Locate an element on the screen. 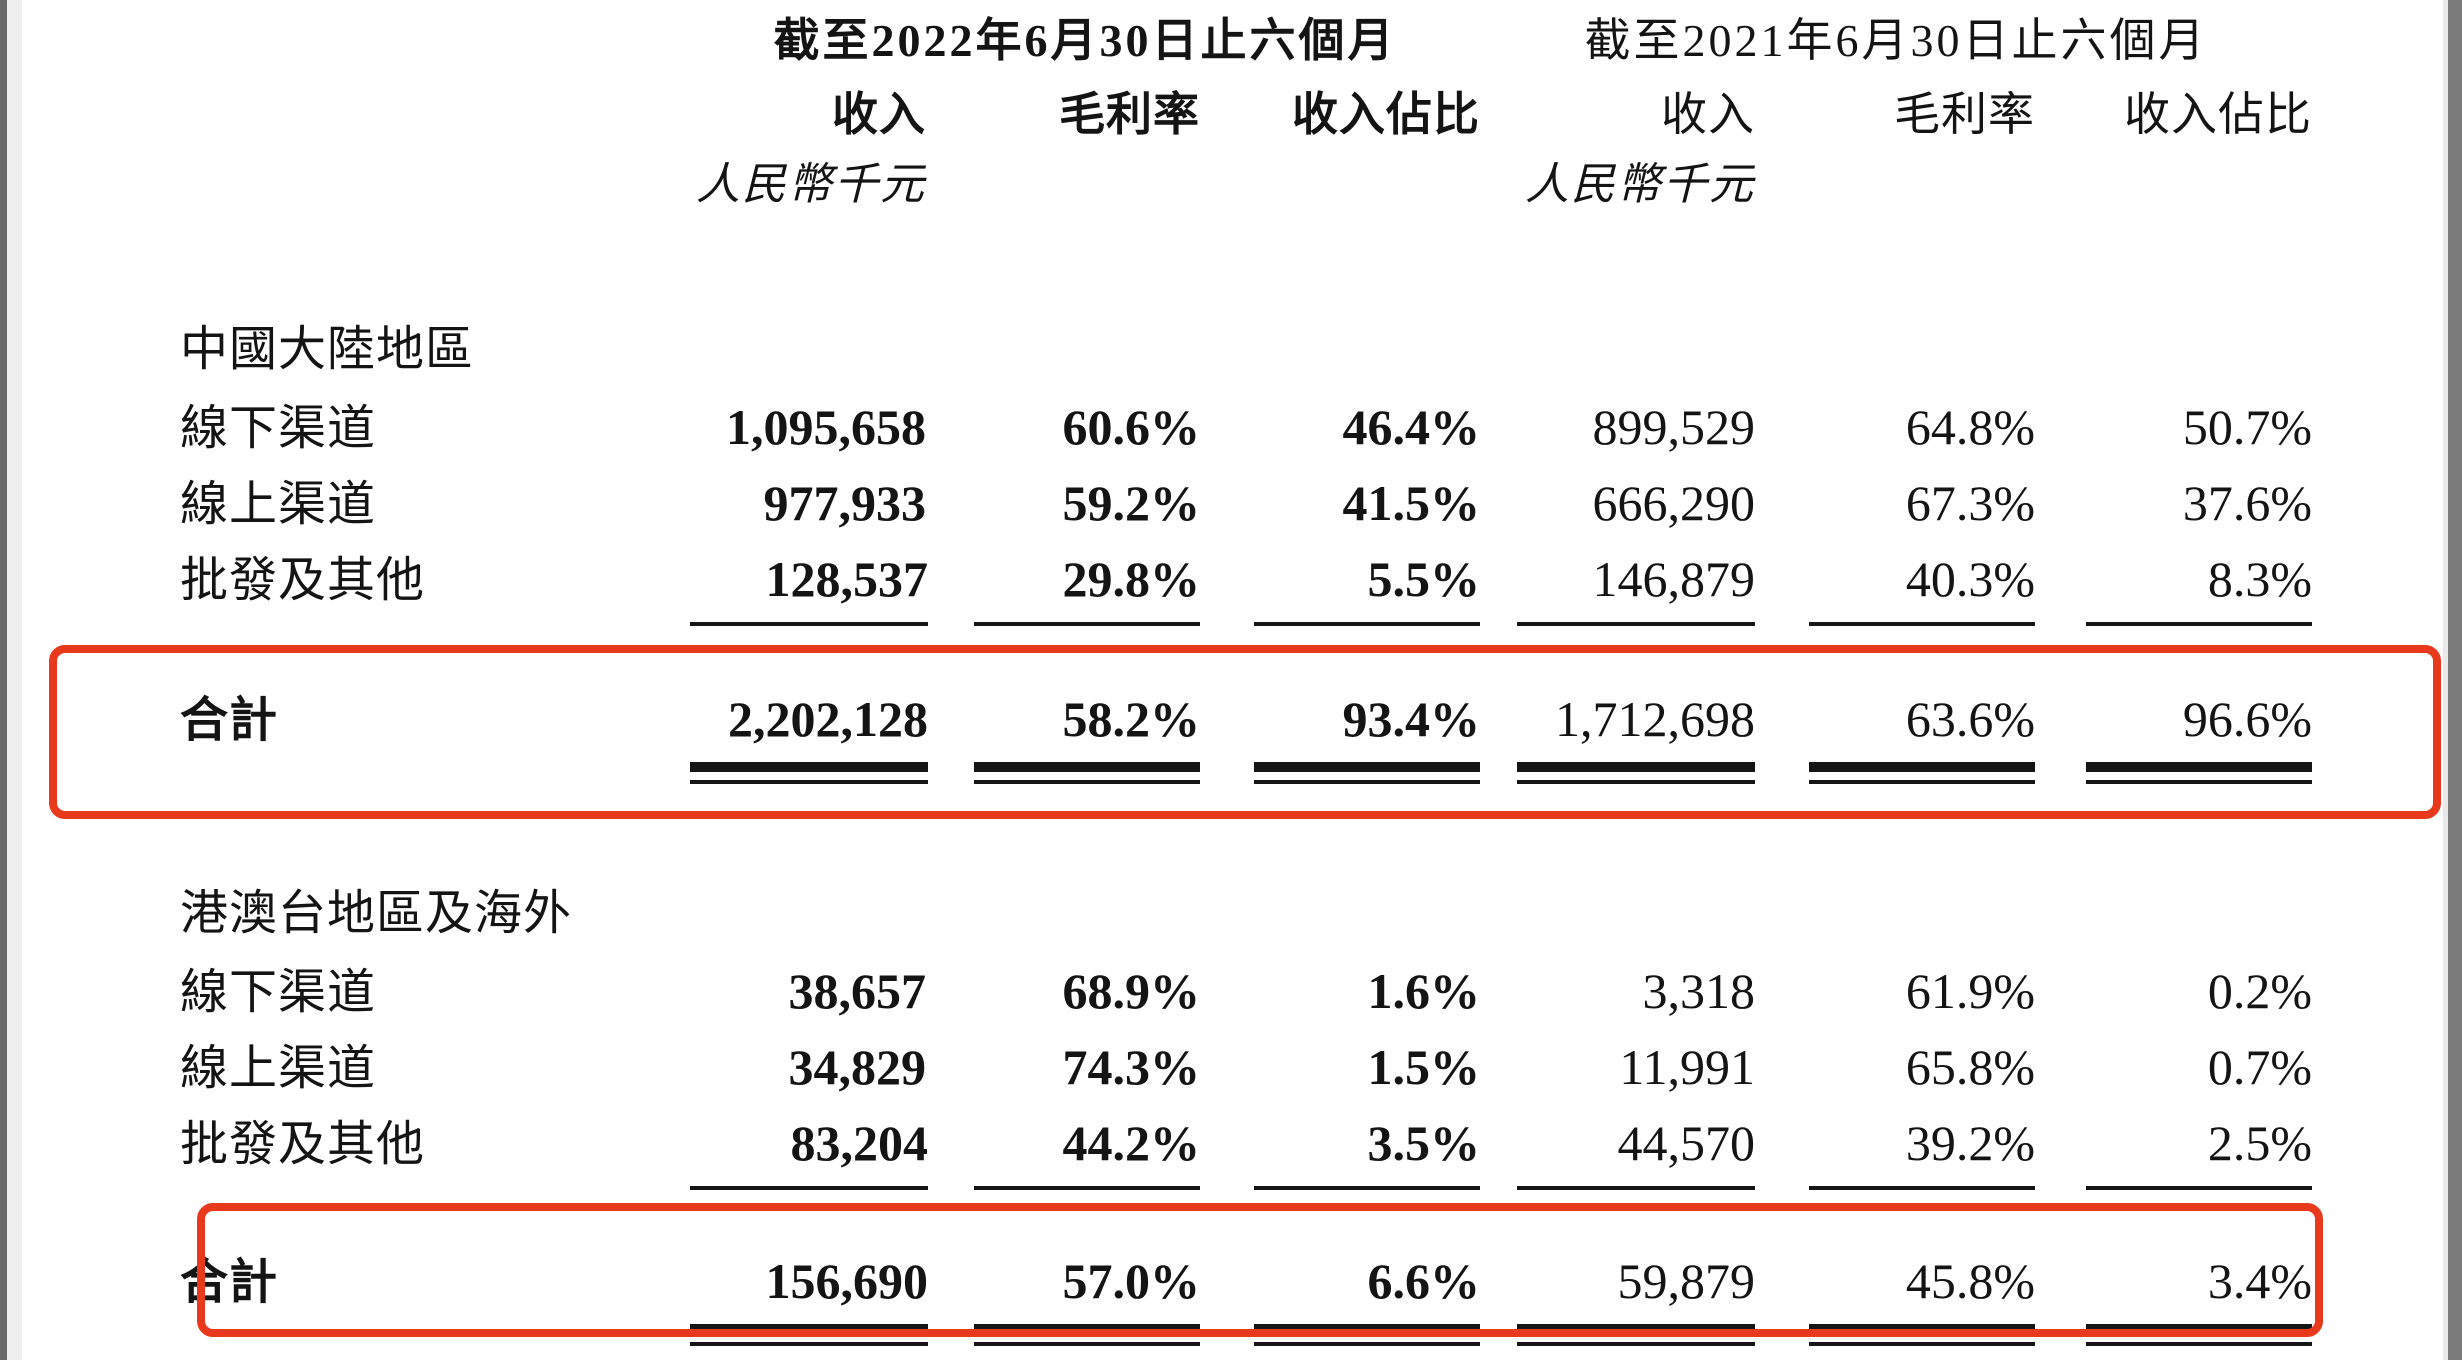  cell-revenue-2021: 11,991 is located at coordinates (1687, 1067).